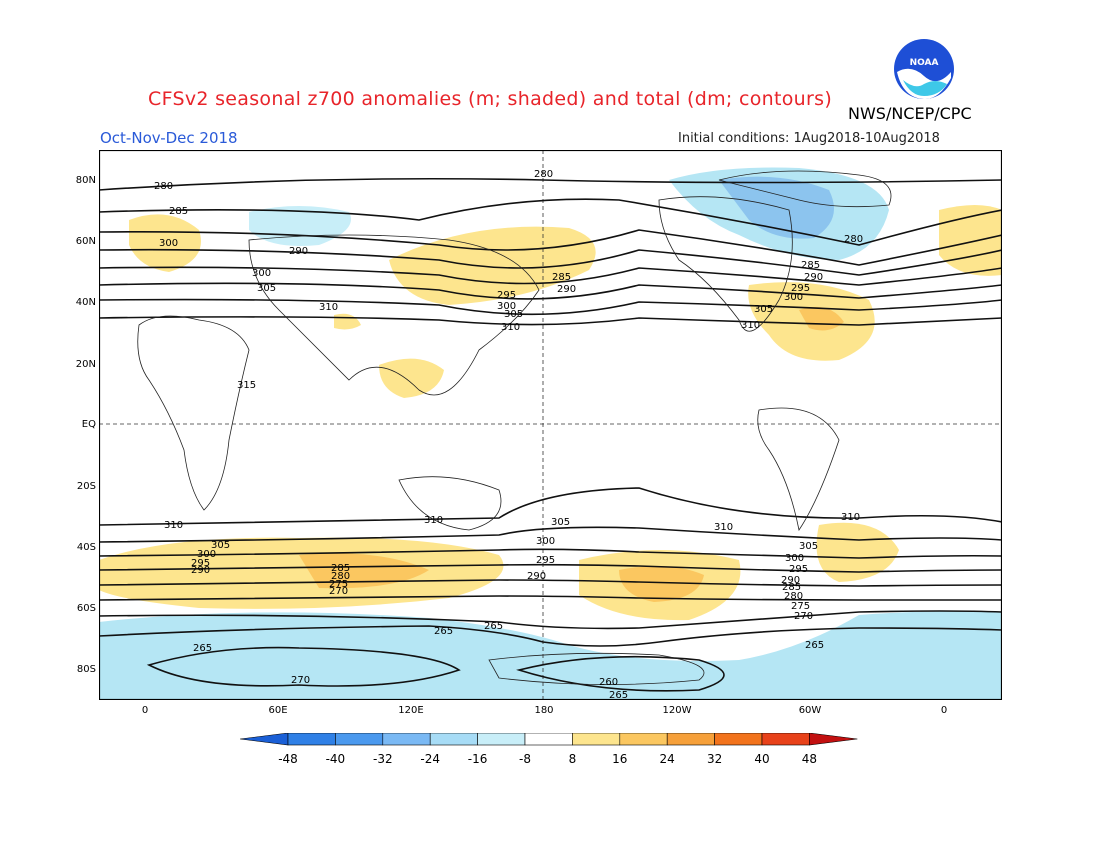 The image size is (1100, 850). Describe the element at coordinates (86, 608) in the screenshot. I see `lat-label: 60S` at that location.